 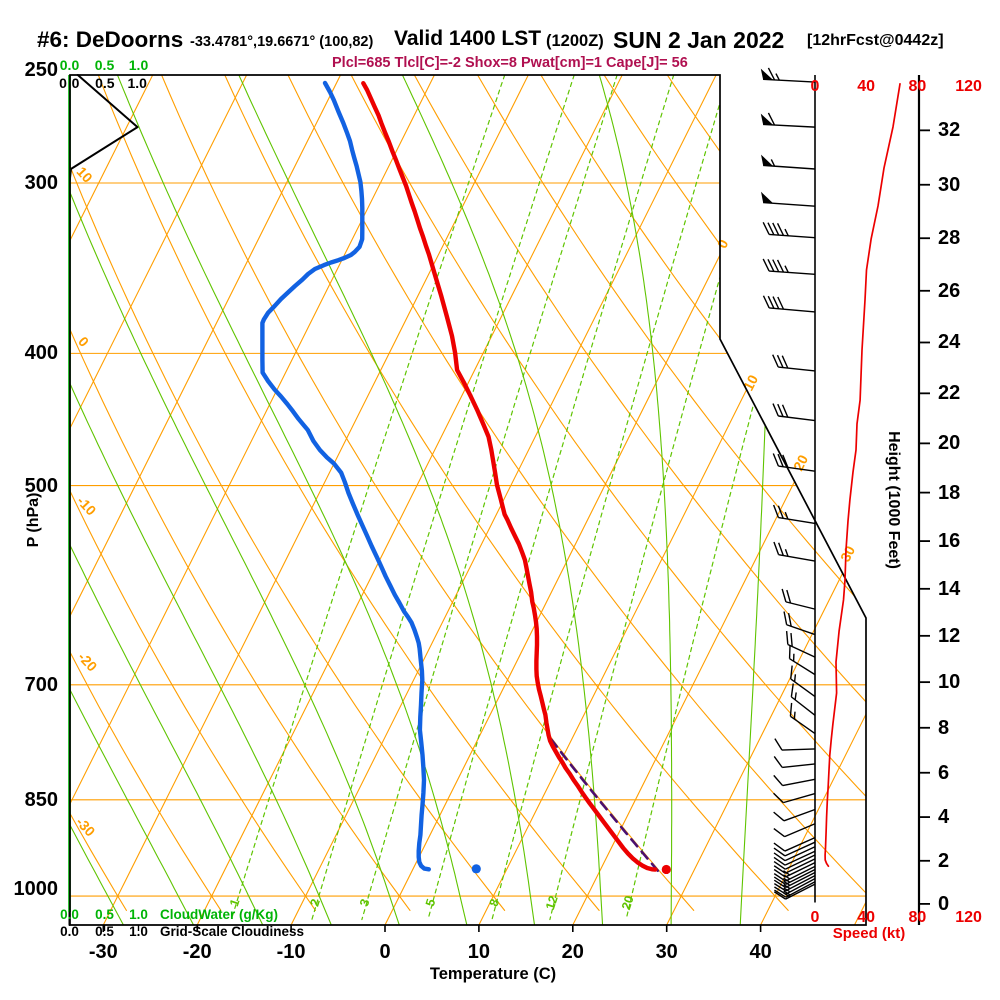 I want to click on pressure-tick-label: 500, so click(x=41, y=485).